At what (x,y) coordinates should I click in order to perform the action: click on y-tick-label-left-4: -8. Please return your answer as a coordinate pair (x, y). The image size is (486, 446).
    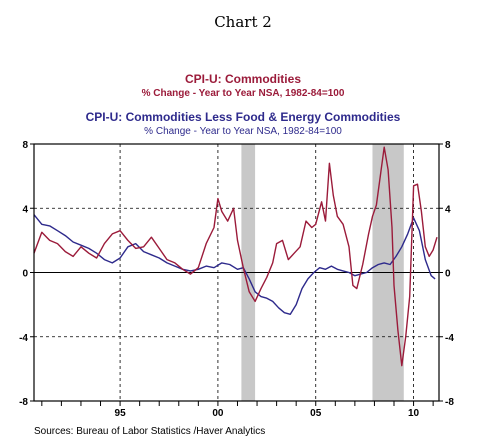
    Looking at the image, I should click on (23, 402).